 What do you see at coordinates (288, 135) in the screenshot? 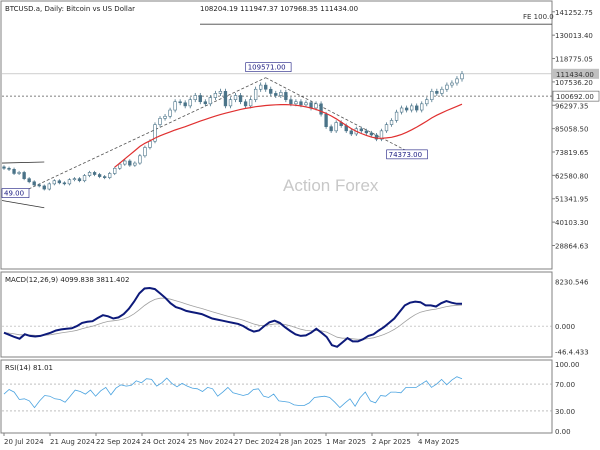
I see `moving-average-line` at bounding box center [288, 135].